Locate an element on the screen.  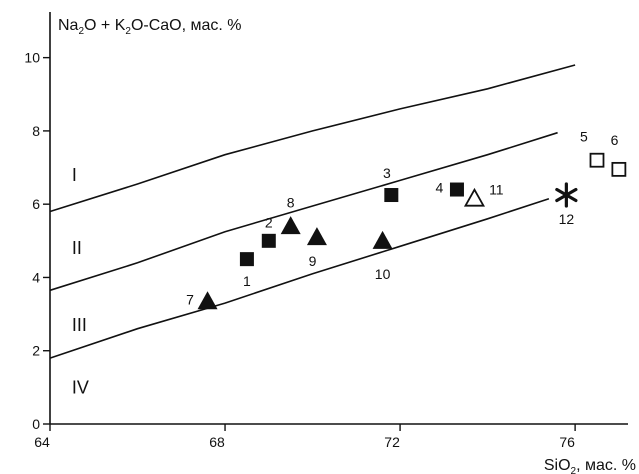
x-tick-label: 68 is located at coordinates (217, 442).